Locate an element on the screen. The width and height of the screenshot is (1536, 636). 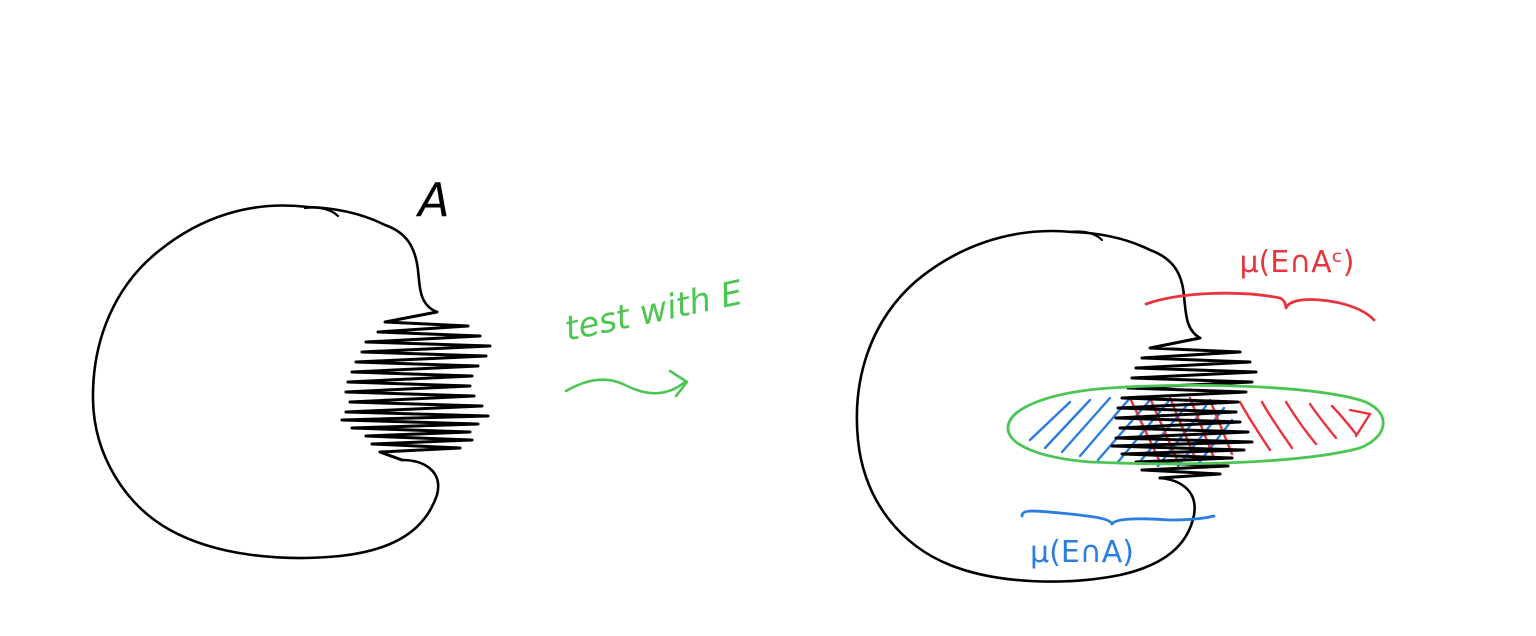
intersection-brace is located at coordinates (1118, 517).